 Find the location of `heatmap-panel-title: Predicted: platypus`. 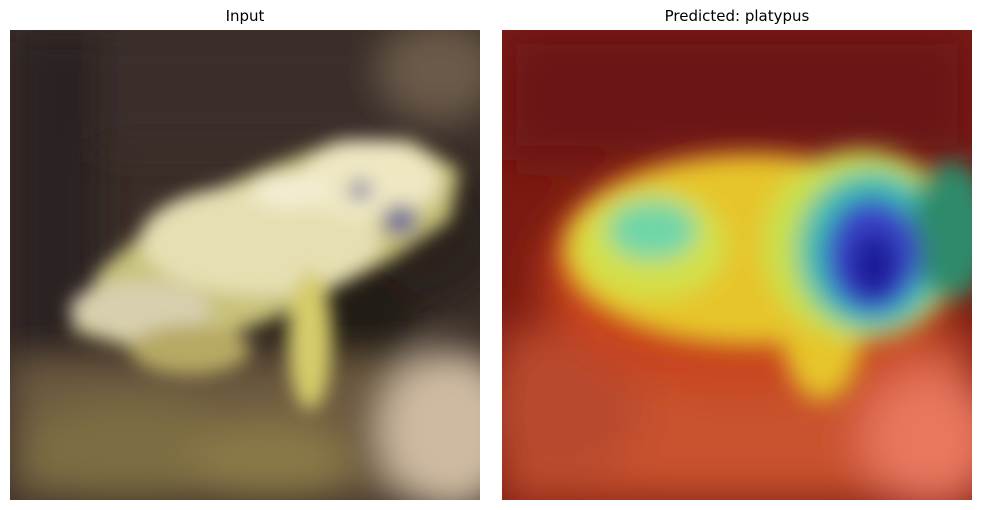

heatmap-panel-title: Predicted: platypus is located at coordinates (737, 16).